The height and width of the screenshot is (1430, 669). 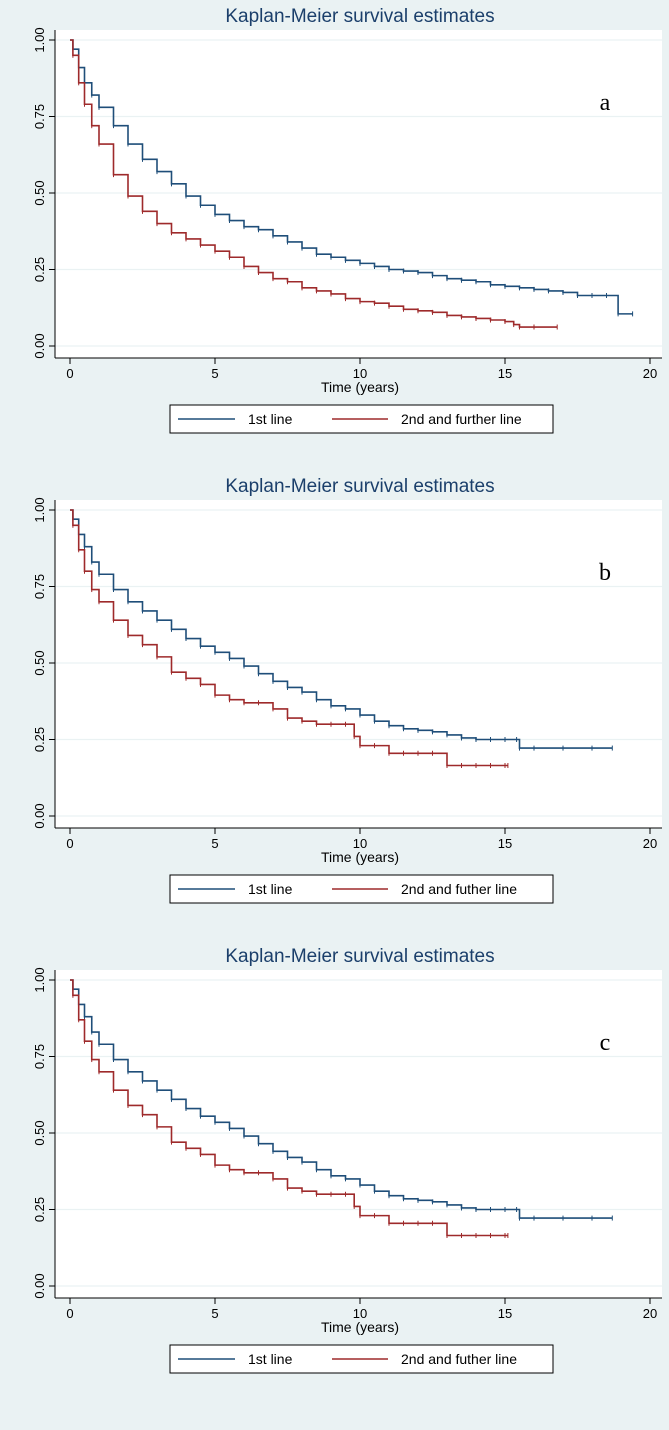 I want to click on legend: 1st line 2nd and further line, so click(x=361, y=419).